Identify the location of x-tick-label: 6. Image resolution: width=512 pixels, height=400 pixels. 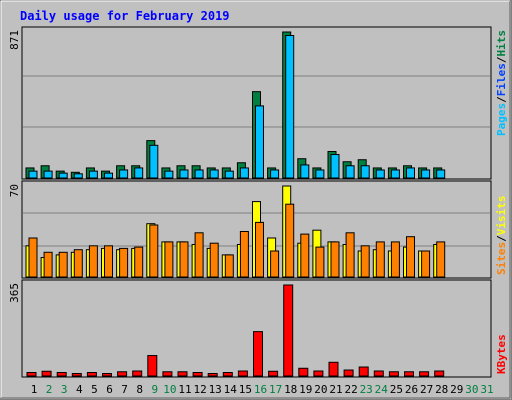
(109, 389).